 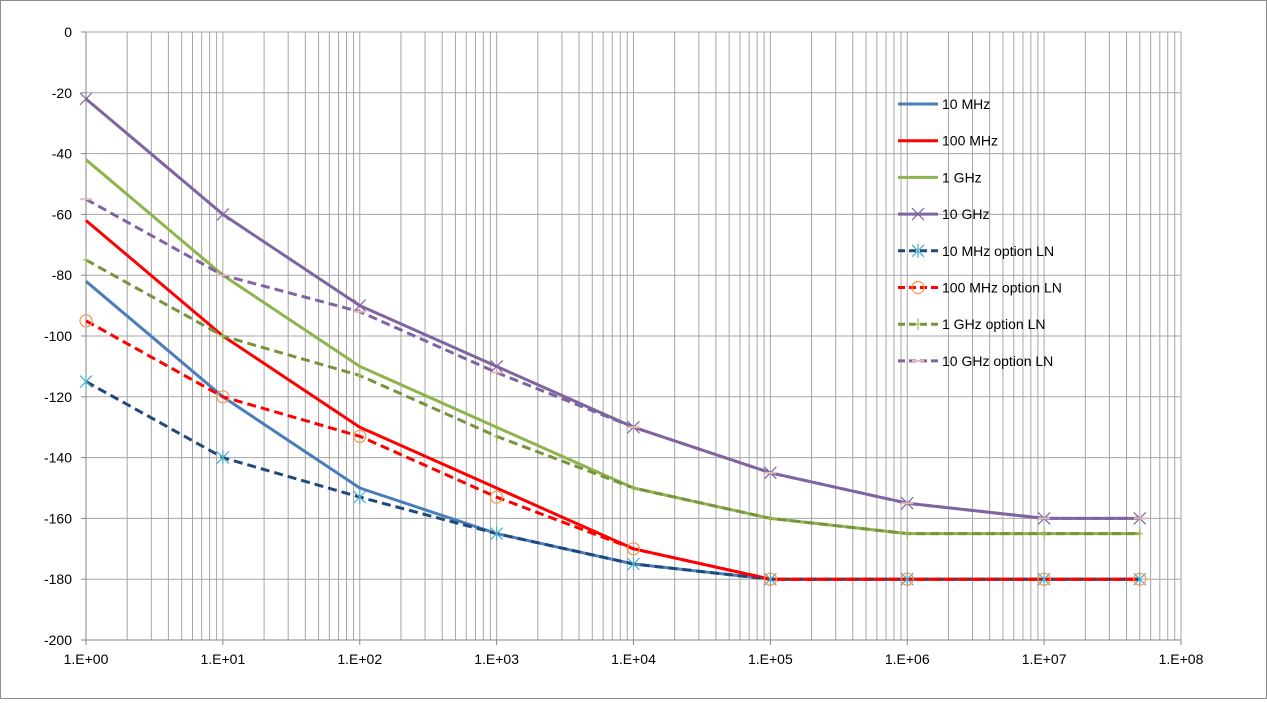 I want to click on y-tick-label: -60, so click(x=62, y=214).